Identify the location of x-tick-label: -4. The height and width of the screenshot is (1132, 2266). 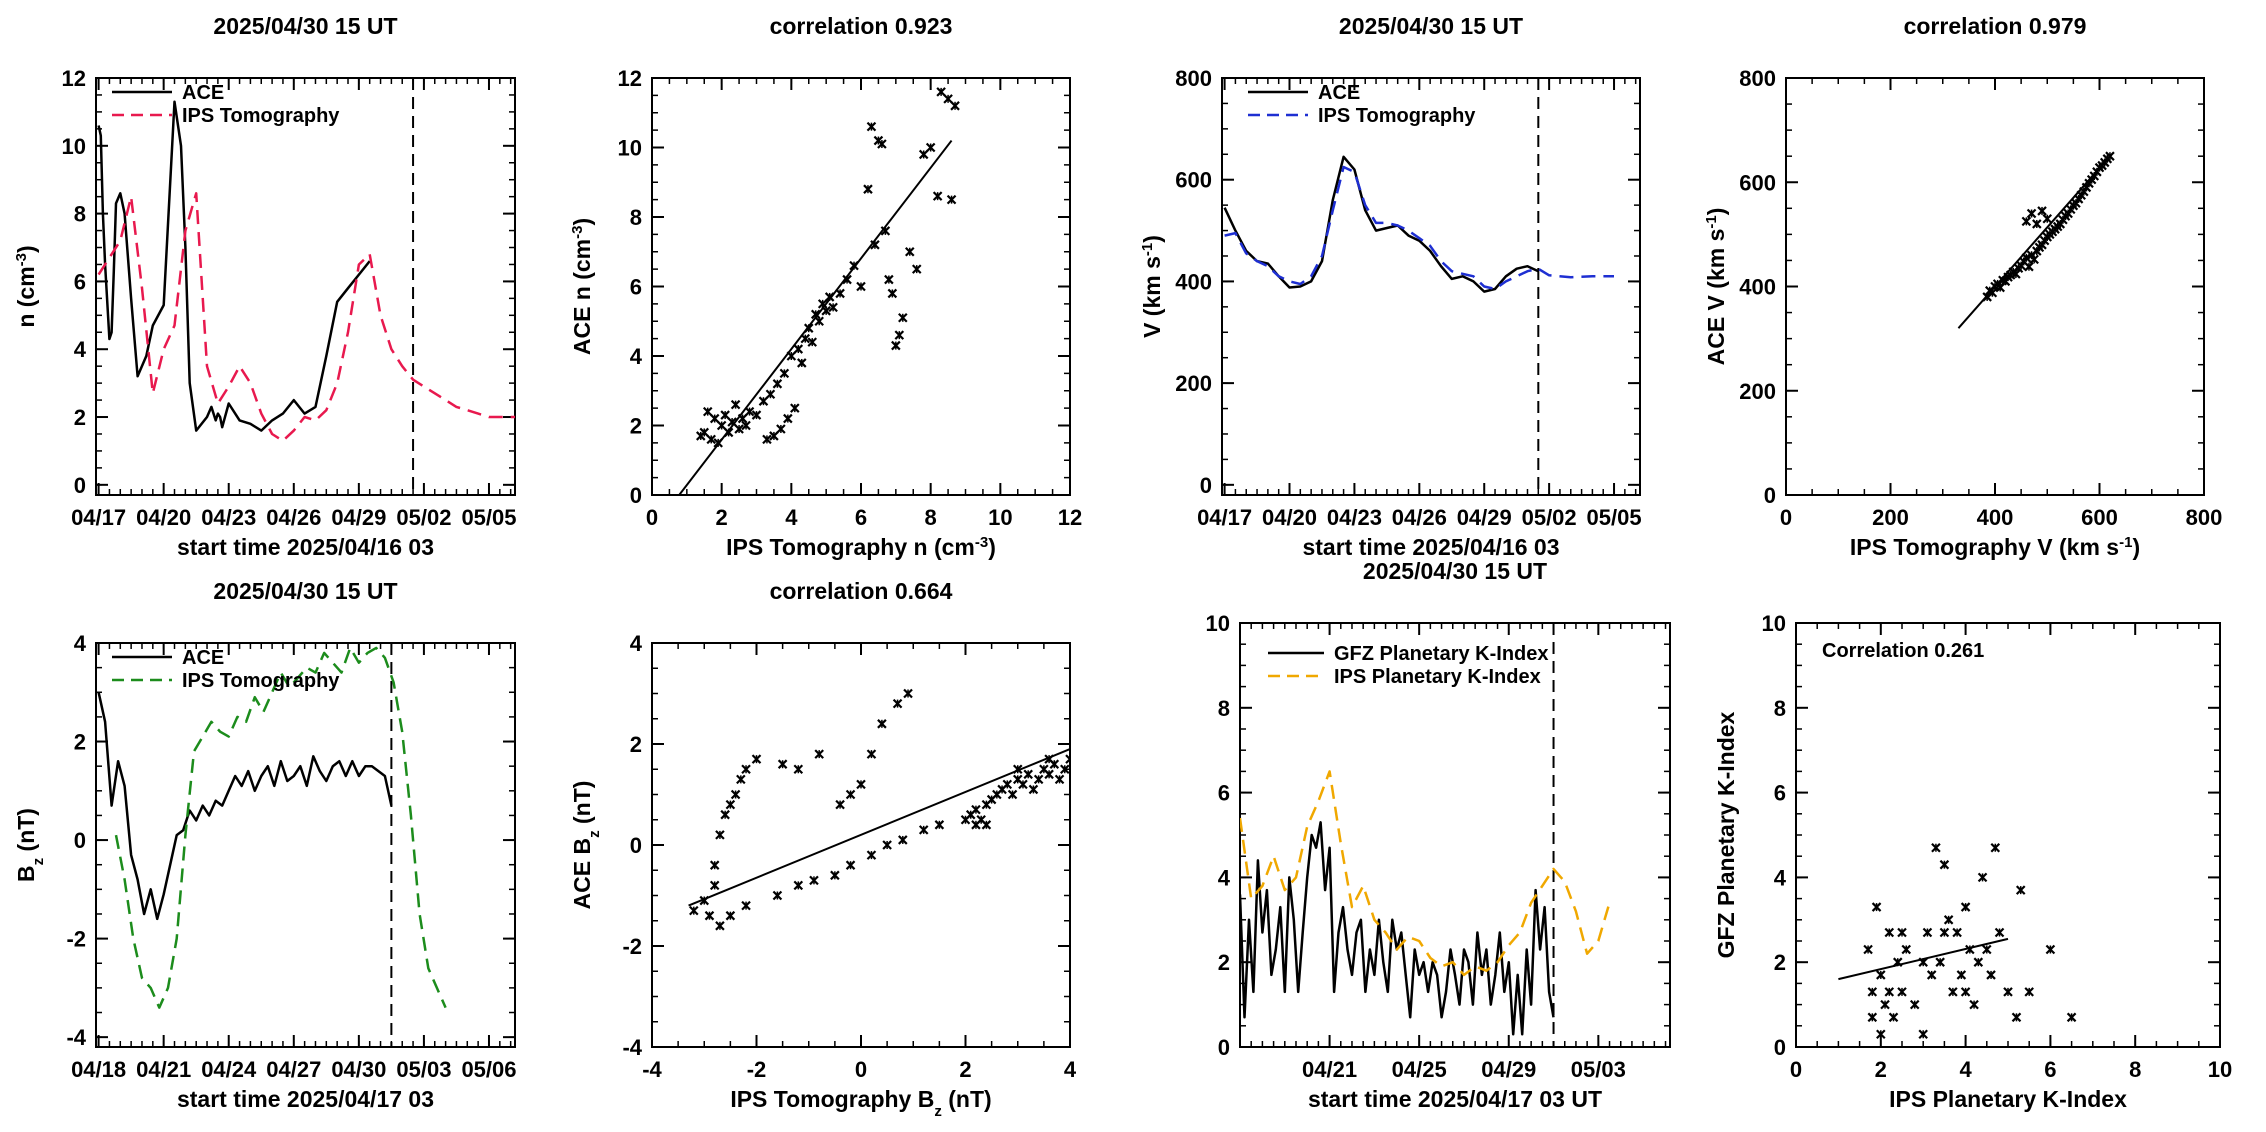
(652, 1069).